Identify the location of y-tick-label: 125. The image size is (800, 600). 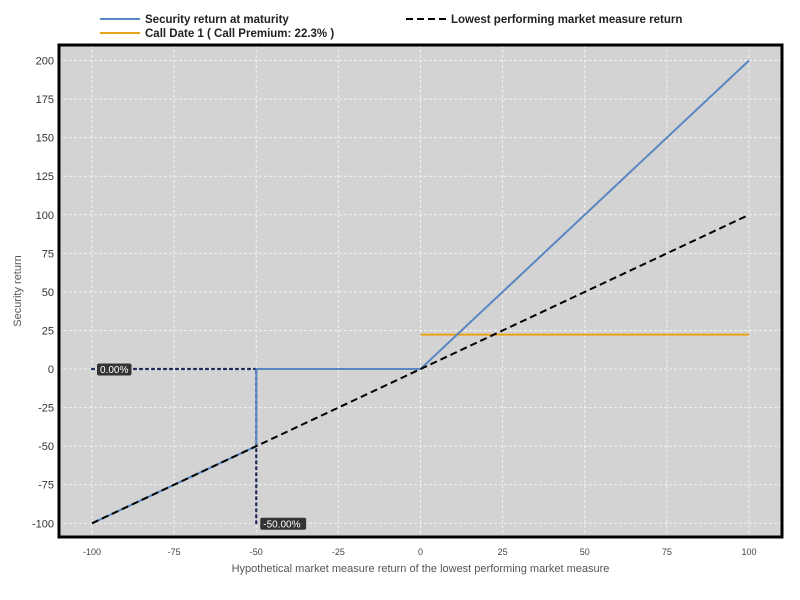
(45, 177).